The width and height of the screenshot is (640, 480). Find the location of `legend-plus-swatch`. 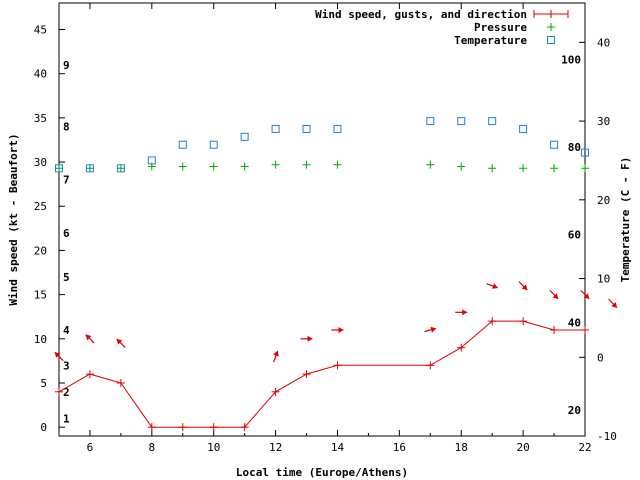

legend-plus-swatch is located at coordinates (551, 27).